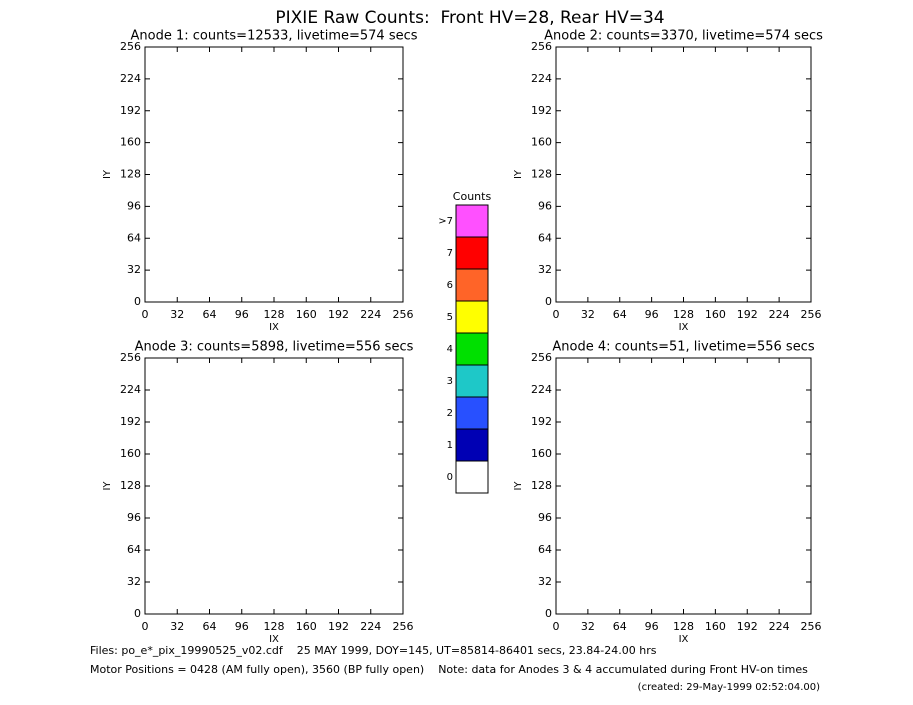 Image resolution: width=913 pixels, height=705 pixels. What do you see at coordinates (450, 381) in the screenshot?
I see `colorbar-label: 3` at bounding box center [450, 381].